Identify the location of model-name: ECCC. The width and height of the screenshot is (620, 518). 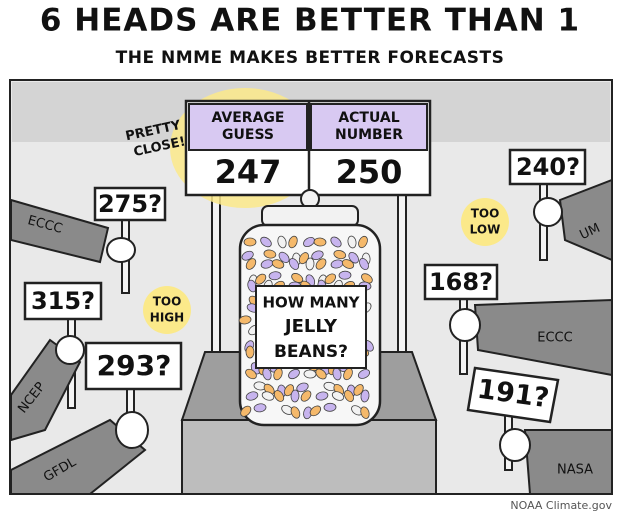
(554, 338).